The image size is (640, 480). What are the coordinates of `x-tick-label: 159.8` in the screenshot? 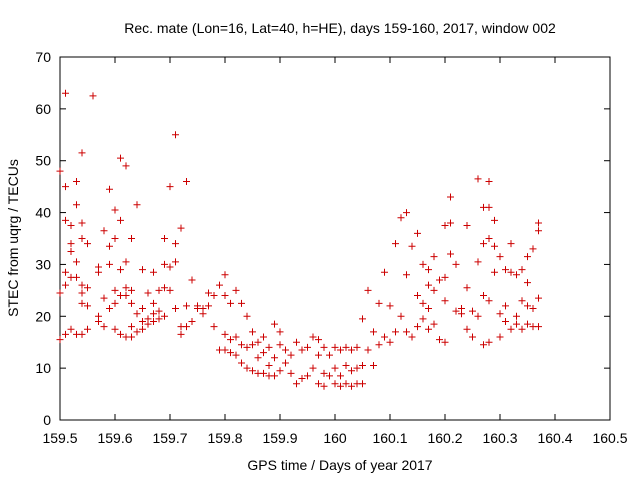 It's located at (224, 438).